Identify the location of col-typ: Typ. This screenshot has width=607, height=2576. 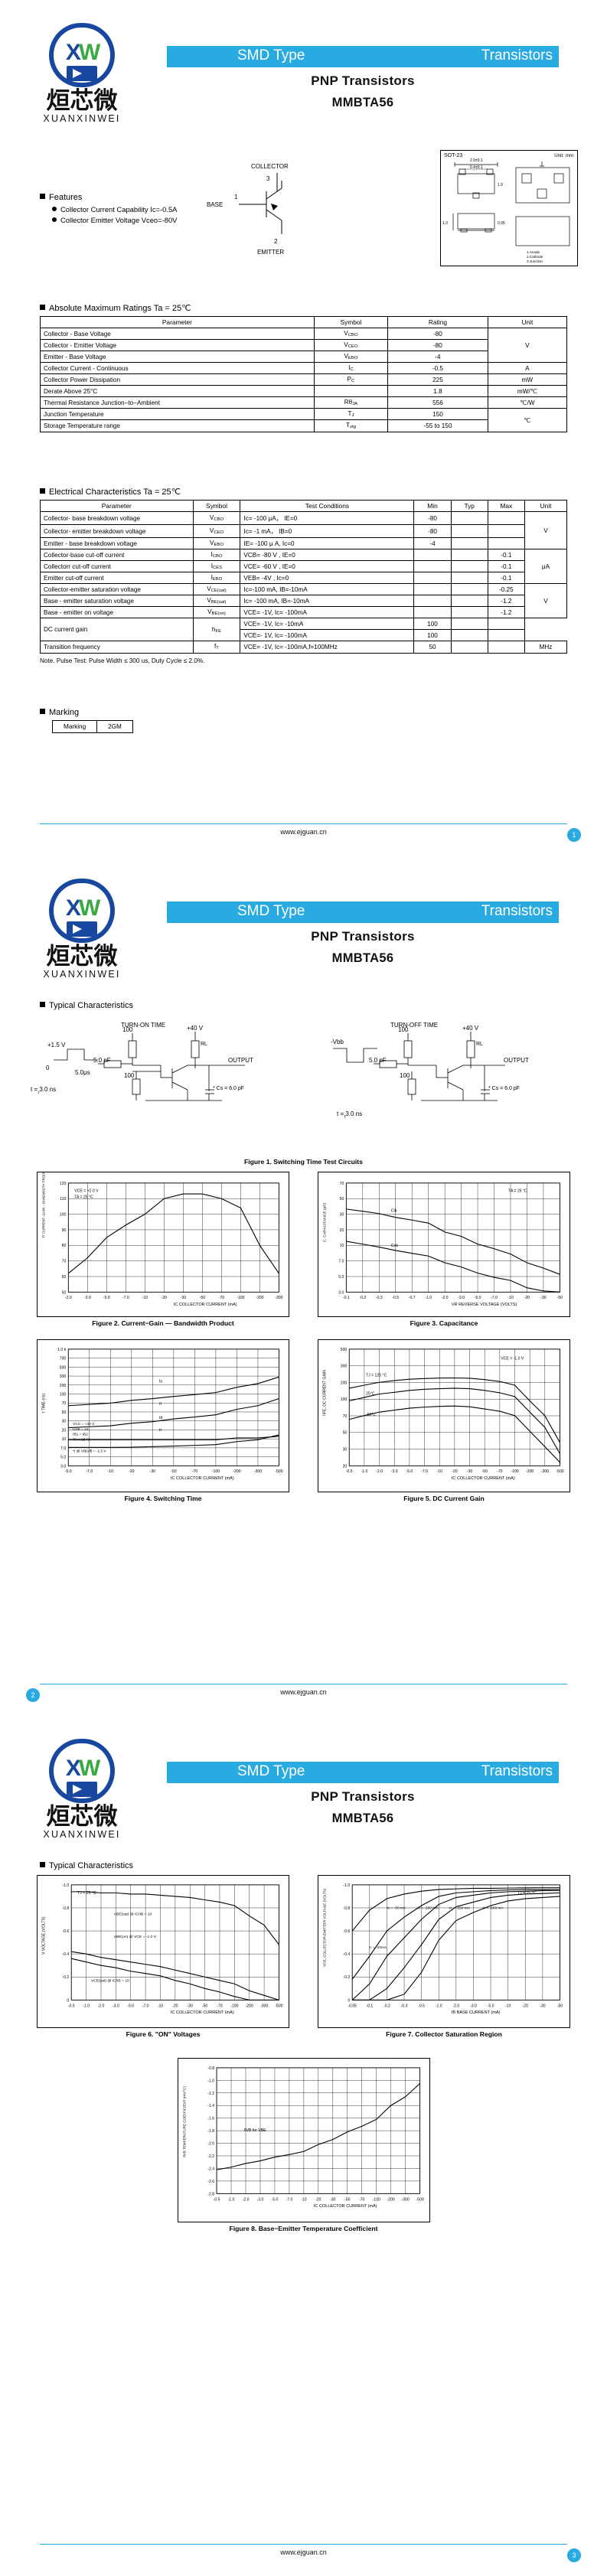
(469, 506).